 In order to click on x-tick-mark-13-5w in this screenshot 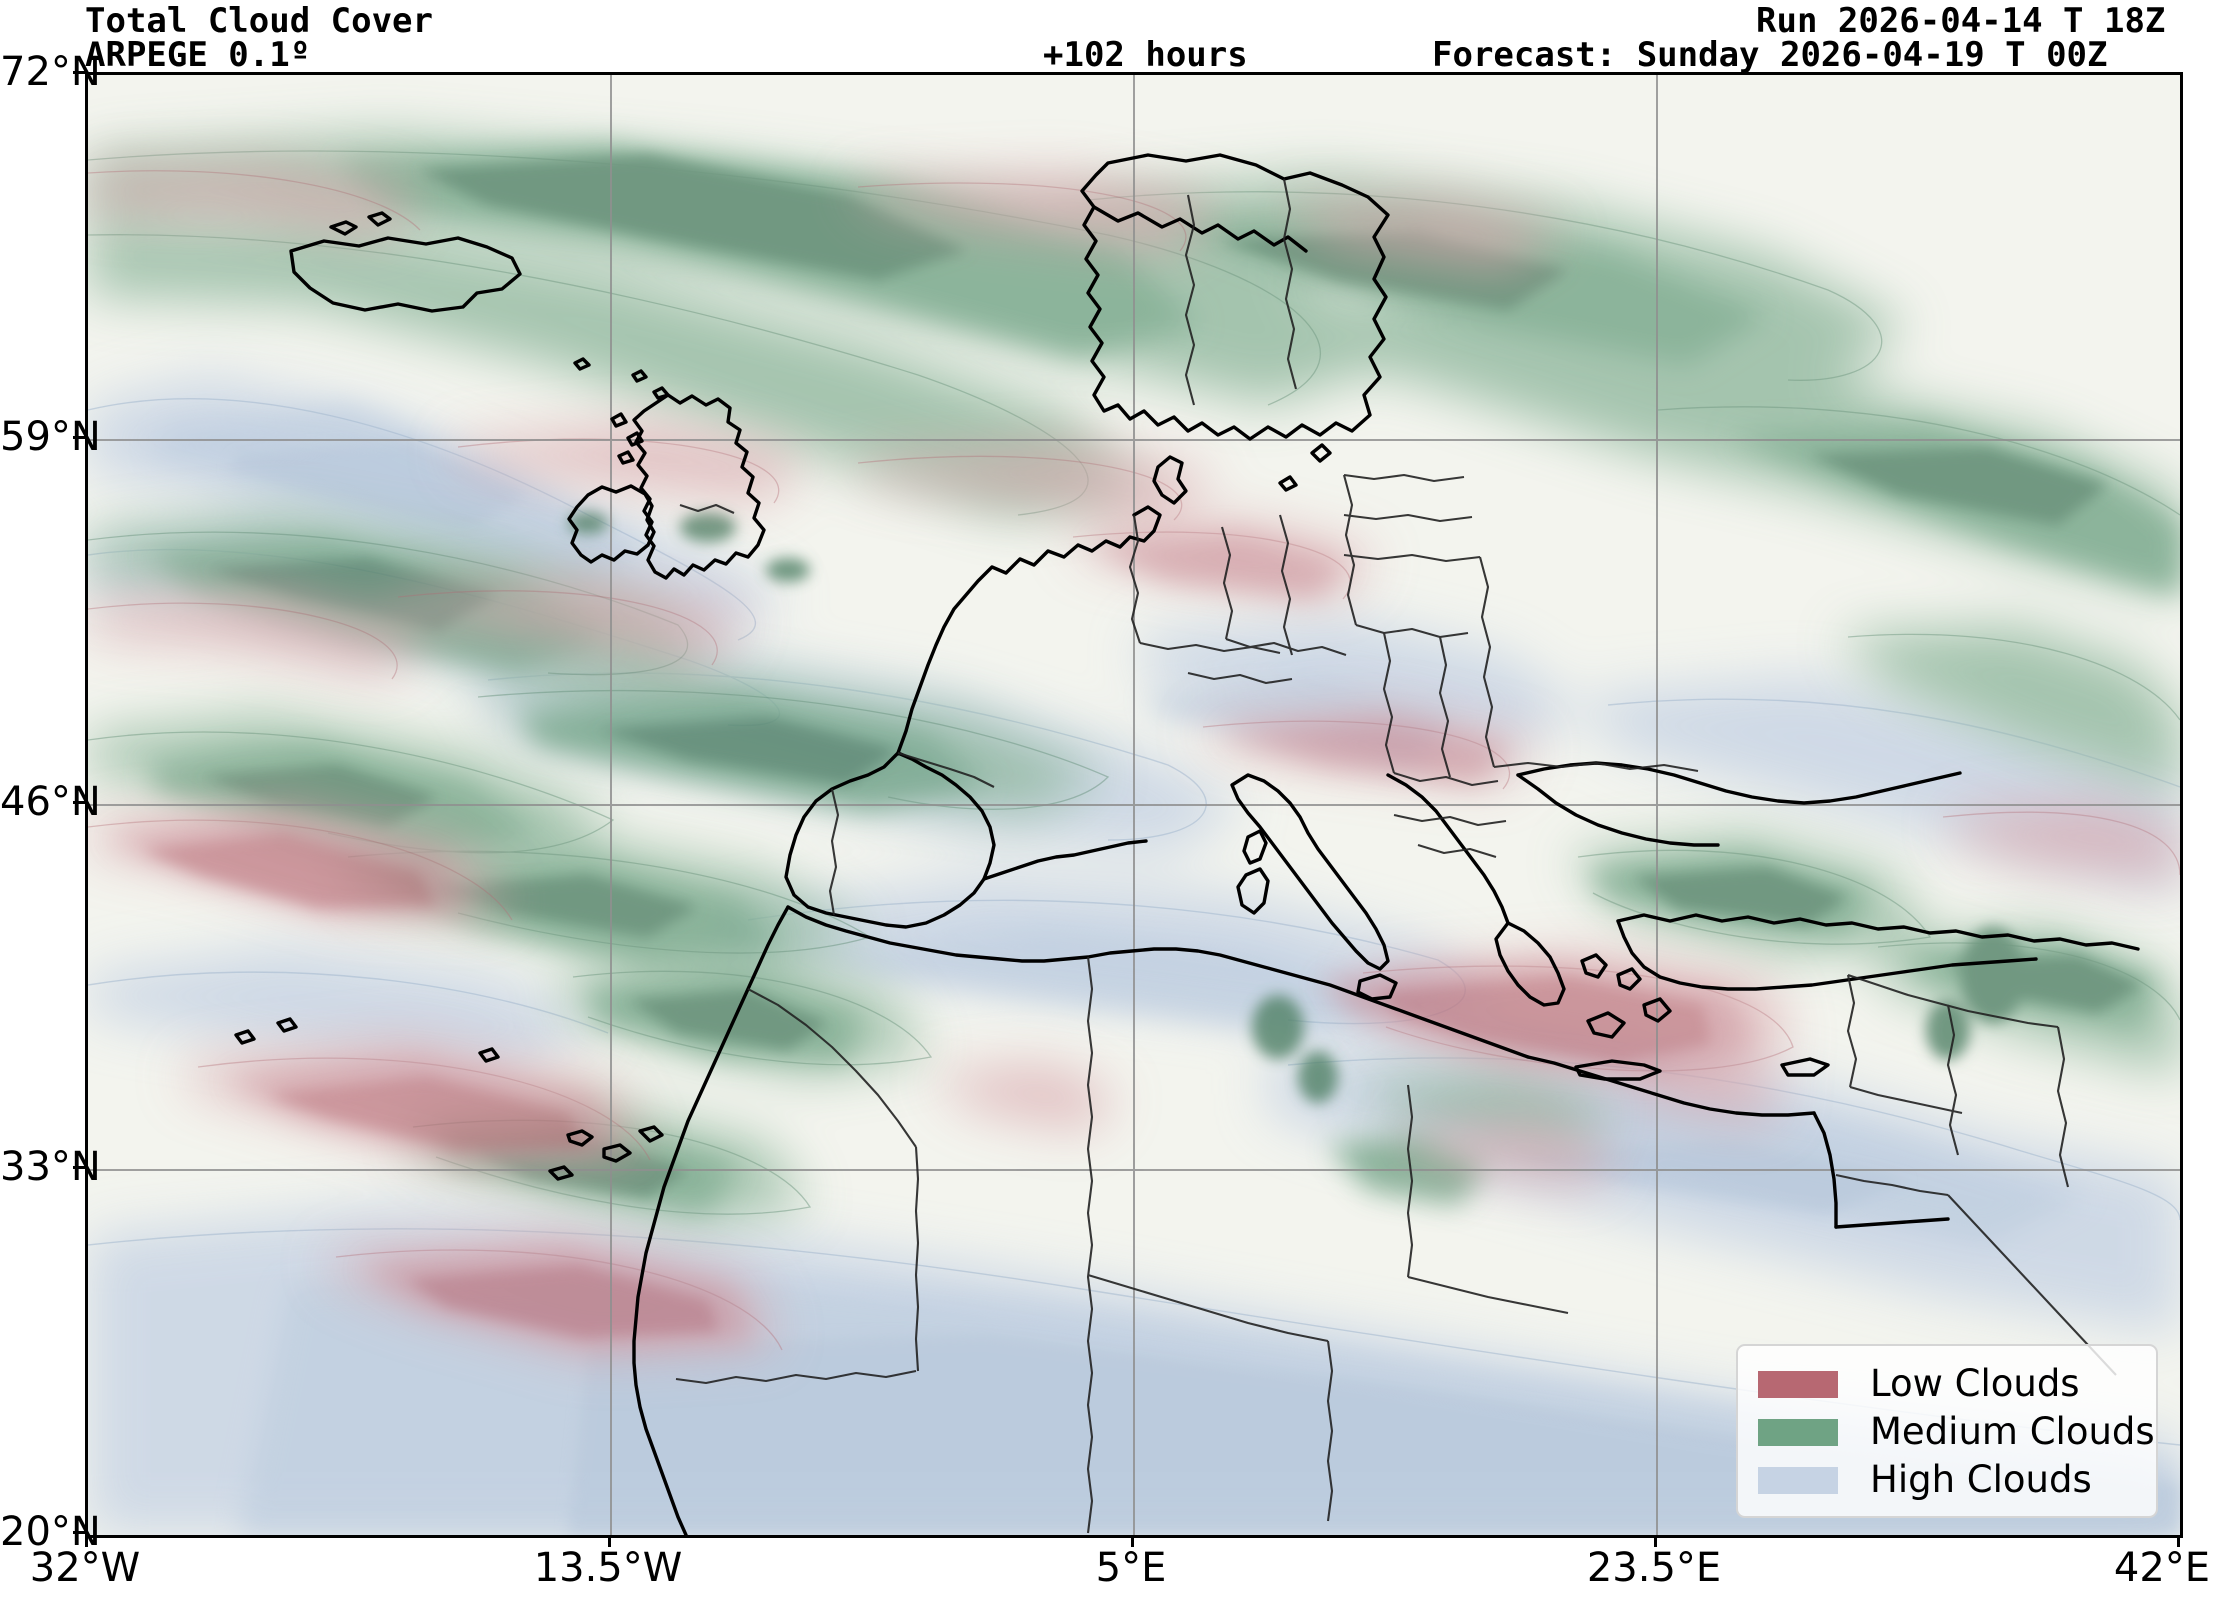, I will do `click(609, 1541)`.